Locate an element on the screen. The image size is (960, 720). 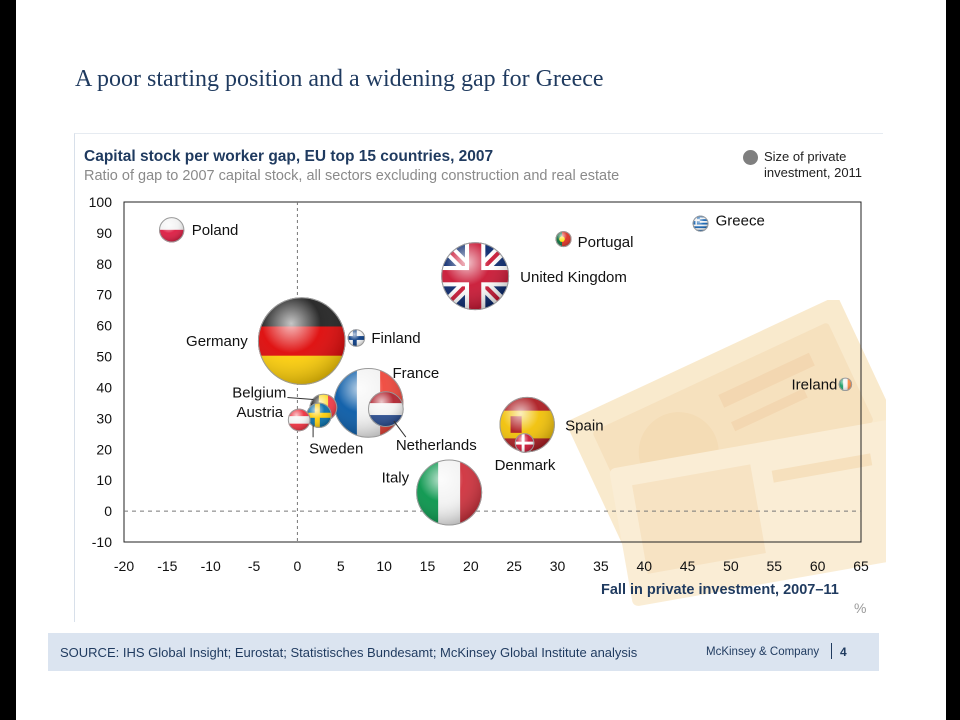
x-tick-label: 35 is located at coordinates (601, 566).